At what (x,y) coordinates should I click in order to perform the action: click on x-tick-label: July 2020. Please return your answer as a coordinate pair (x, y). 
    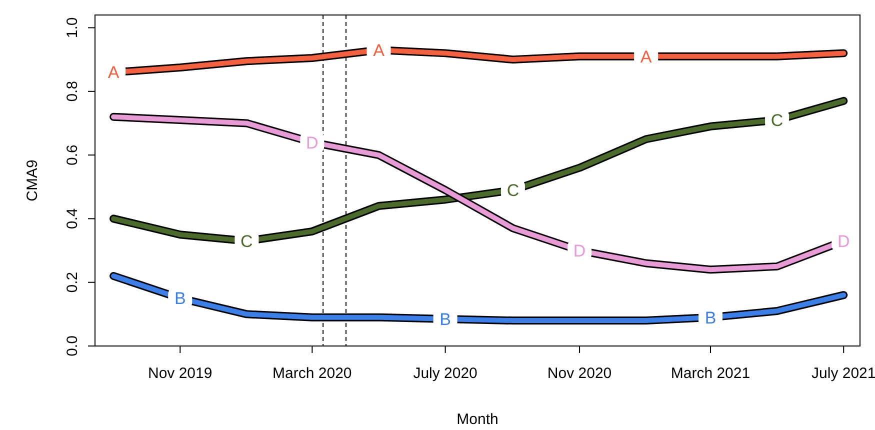
    Looking at the image, I should click on (445, 373).